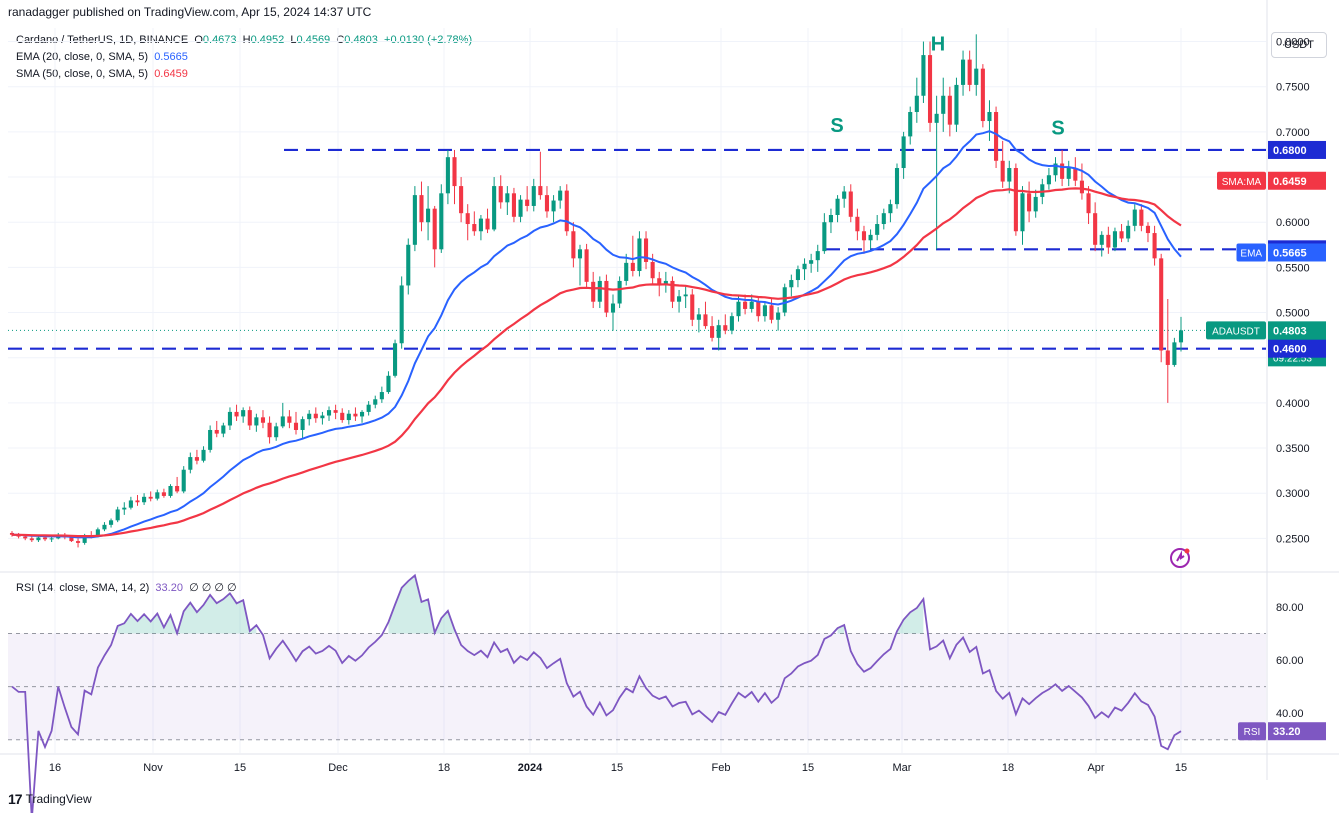 The image size is (1339, 813). What do you see at coordinates (1252, 732) in the screenshot?
I see `rsi-tag-text: RSI` at bounding box center [1252, 732].